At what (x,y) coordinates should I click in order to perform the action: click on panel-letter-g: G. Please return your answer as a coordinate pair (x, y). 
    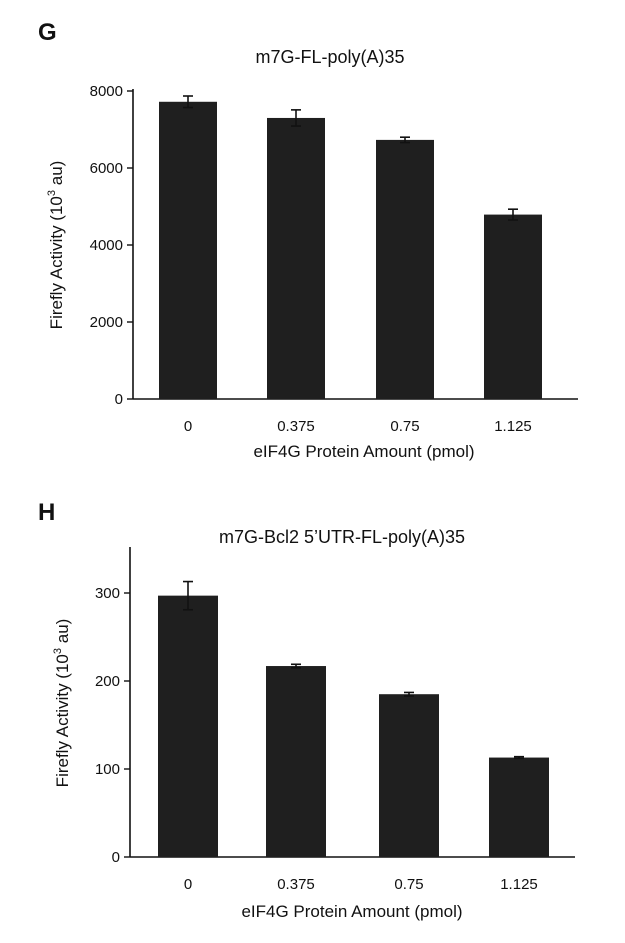
    Looking at the image, I should click on (47, 32).